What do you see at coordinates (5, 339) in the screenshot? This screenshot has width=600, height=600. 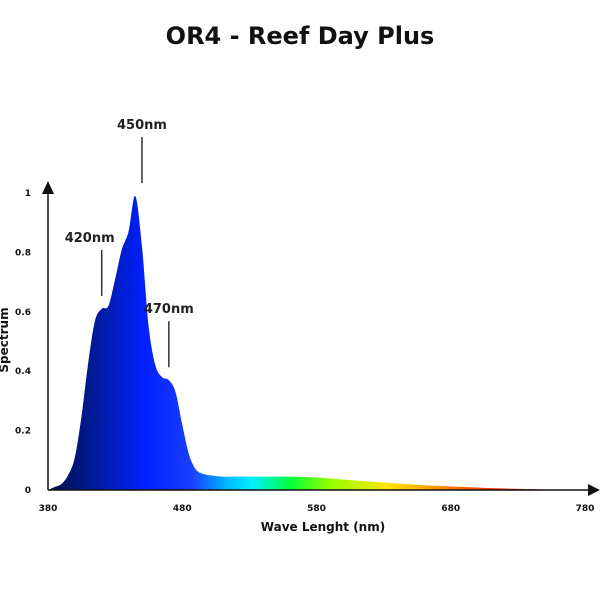 I see `y-axis-label: Spectrum` at bounding box center [5, 339].